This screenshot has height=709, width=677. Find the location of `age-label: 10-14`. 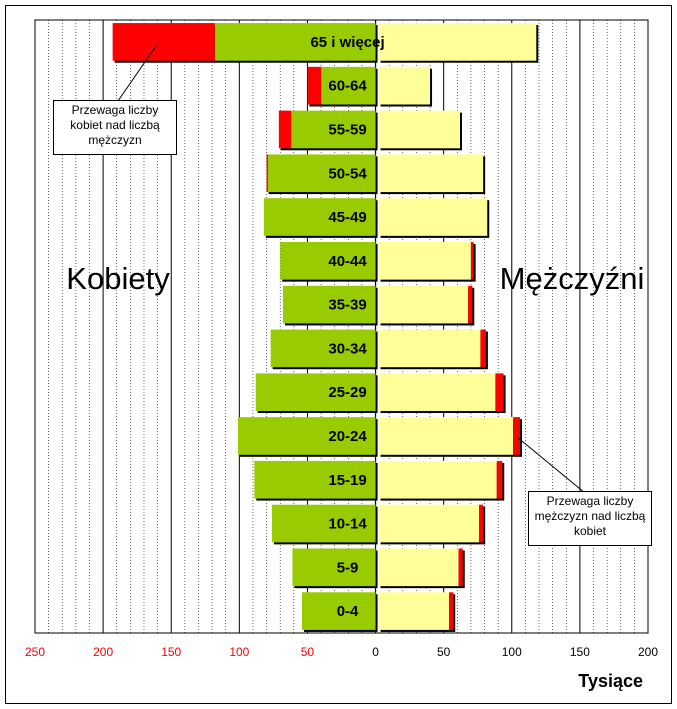

age-label: 10-14 is located at coordinates (347, 524).